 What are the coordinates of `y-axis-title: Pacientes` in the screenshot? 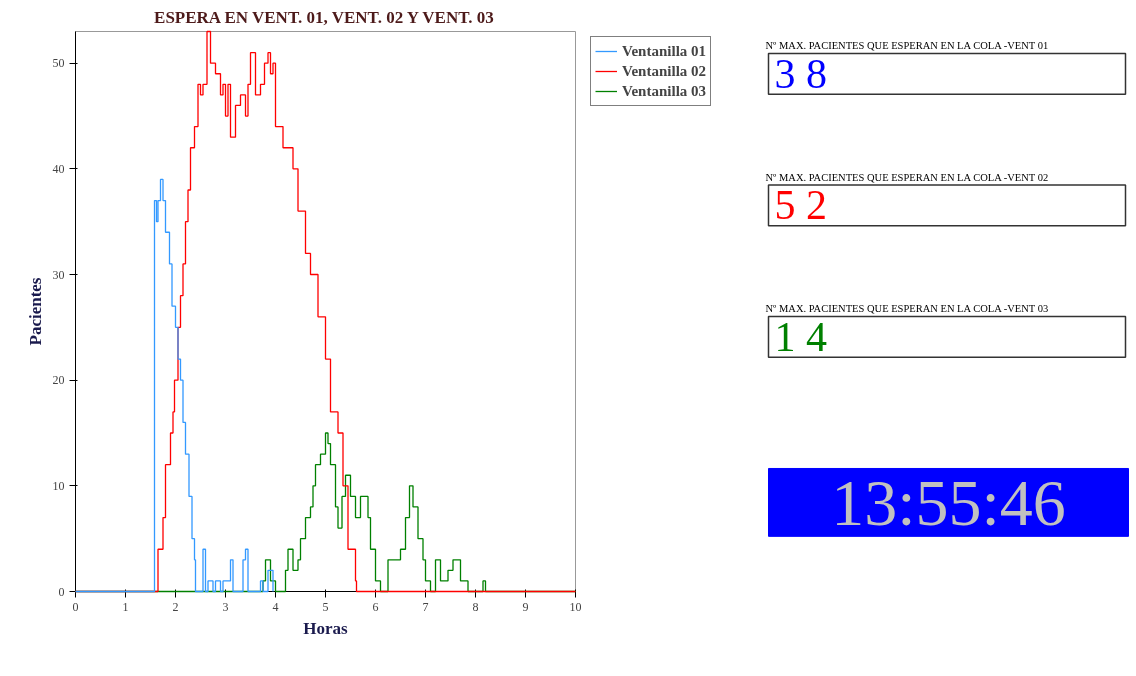 It's located at (35, 311).